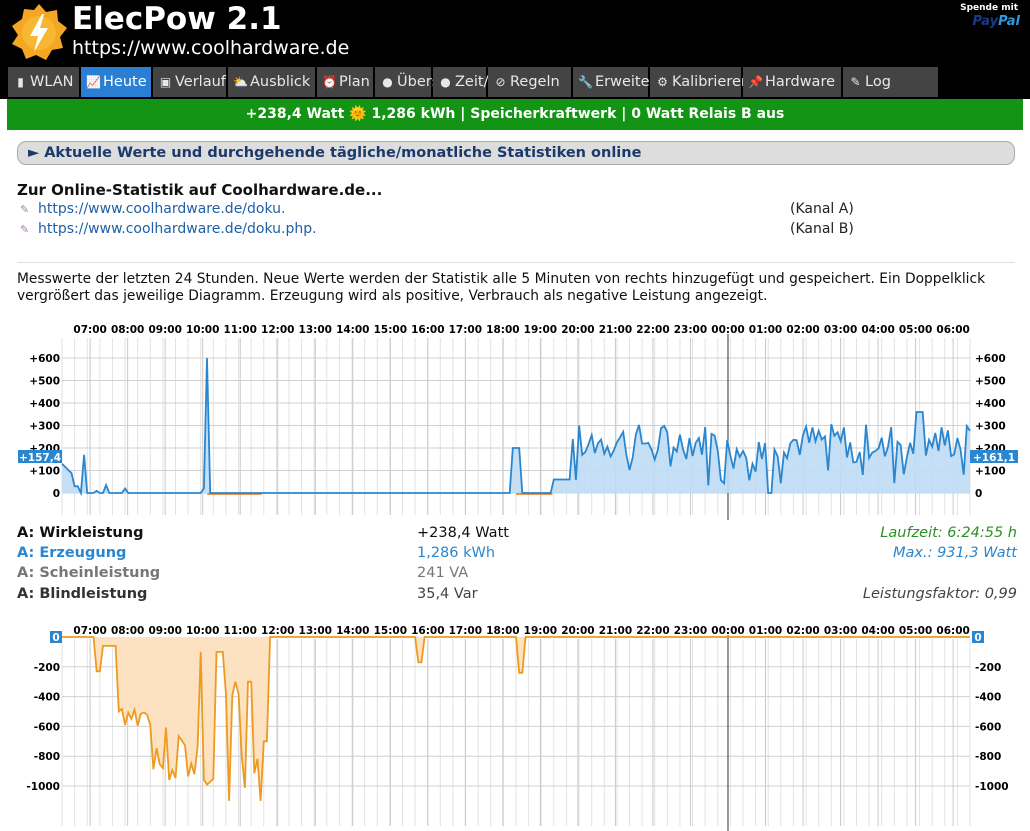  I want to click on chart-icon: 📈, so click(93, 82).